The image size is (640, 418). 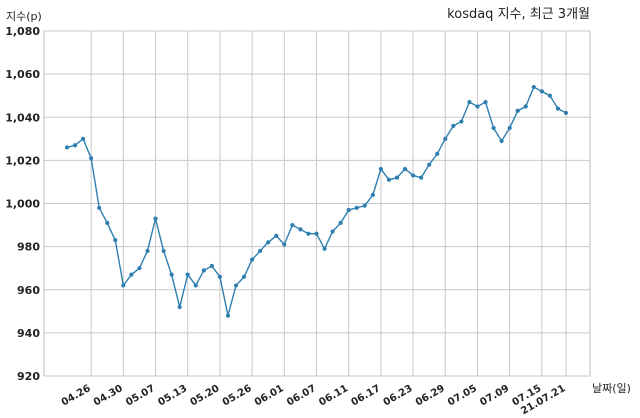 What do you see at coordinates (28, 333) in the screenshot?
I see `y-tick-label: 940` at bounding box center [28, 333].